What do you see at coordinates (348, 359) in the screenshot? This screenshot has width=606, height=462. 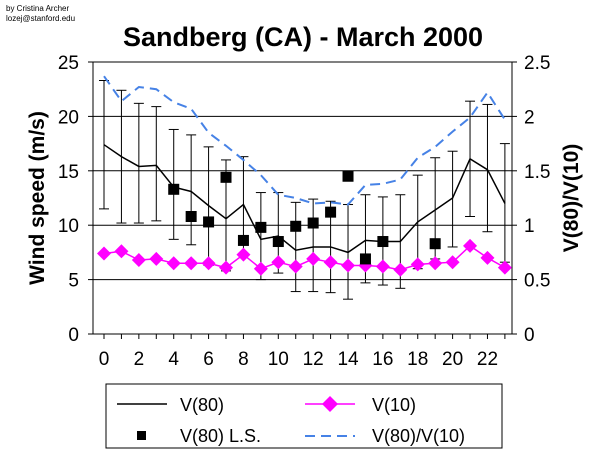 I see `x-tick-label-14: 14` at bounding box center [348, 359].